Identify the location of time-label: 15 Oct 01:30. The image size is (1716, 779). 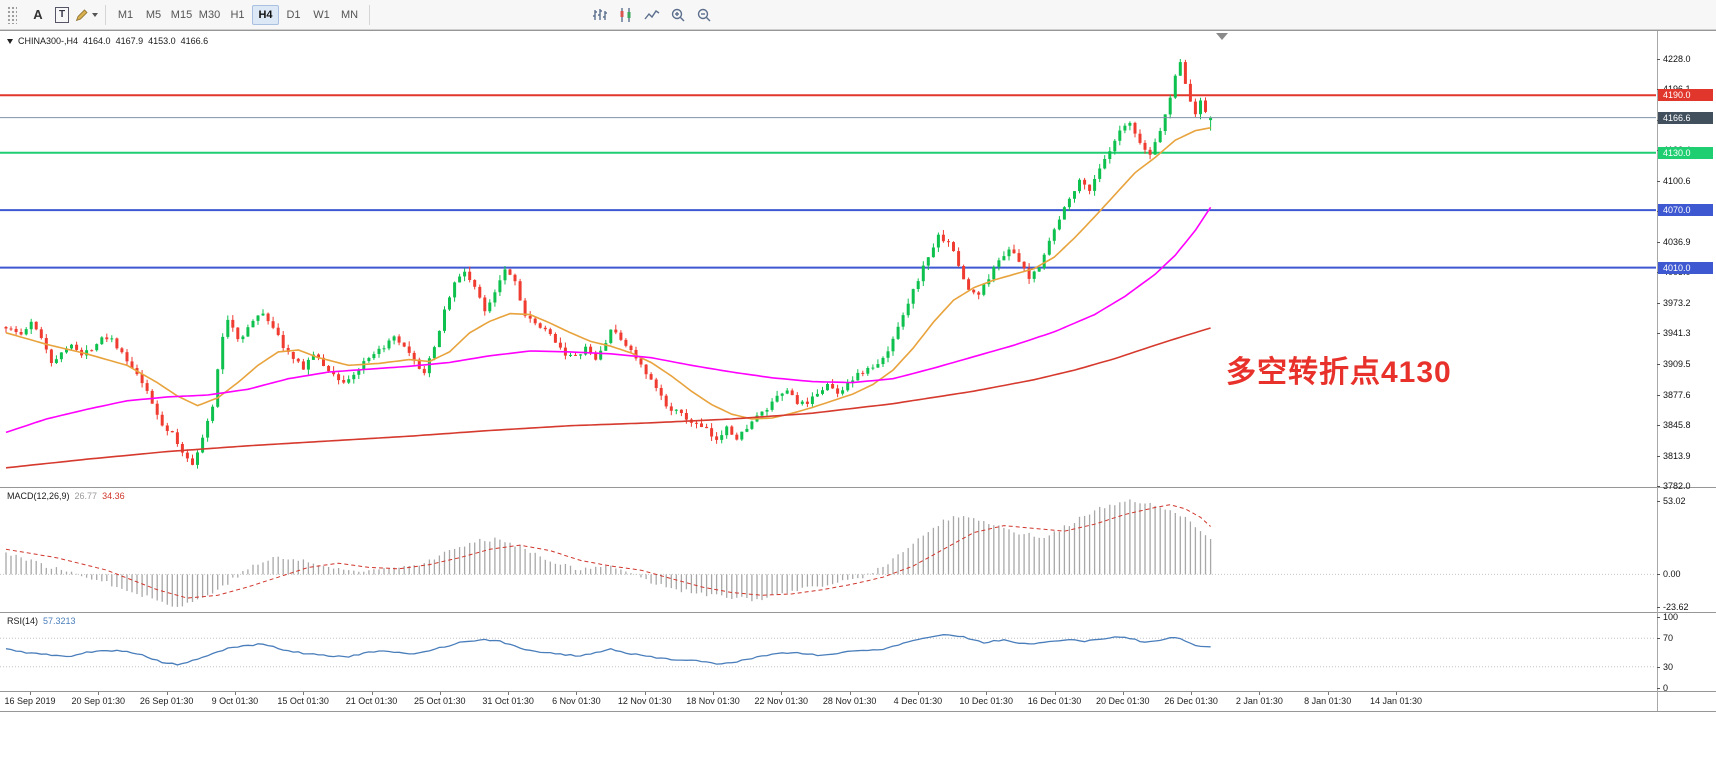
(303, 701).